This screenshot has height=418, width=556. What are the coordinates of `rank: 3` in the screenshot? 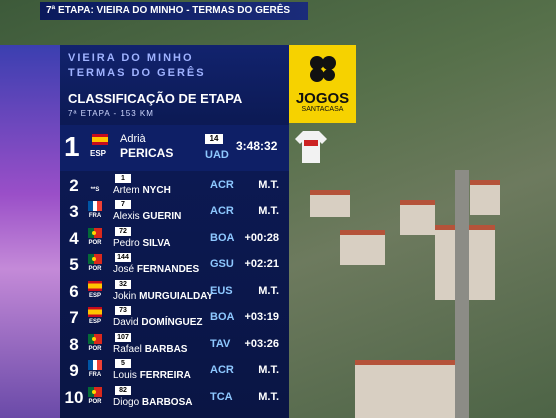 It's located at (74, 211).